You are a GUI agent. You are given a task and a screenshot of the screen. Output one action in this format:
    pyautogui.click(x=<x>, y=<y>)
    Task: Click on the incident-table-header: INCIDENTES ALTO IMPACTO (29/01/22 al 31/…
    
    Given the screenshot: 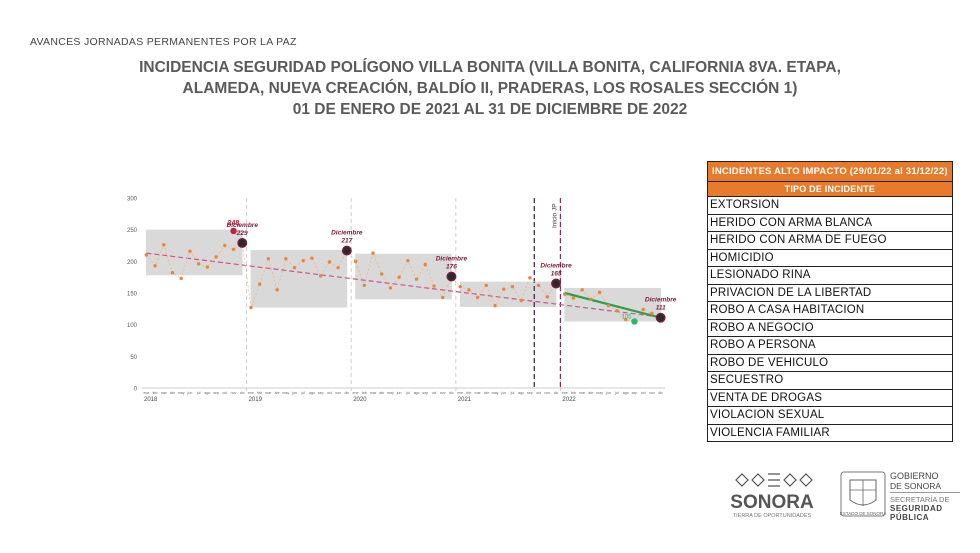 What is the action you would take?
    pyautogui.click(x=830, y=171)
    